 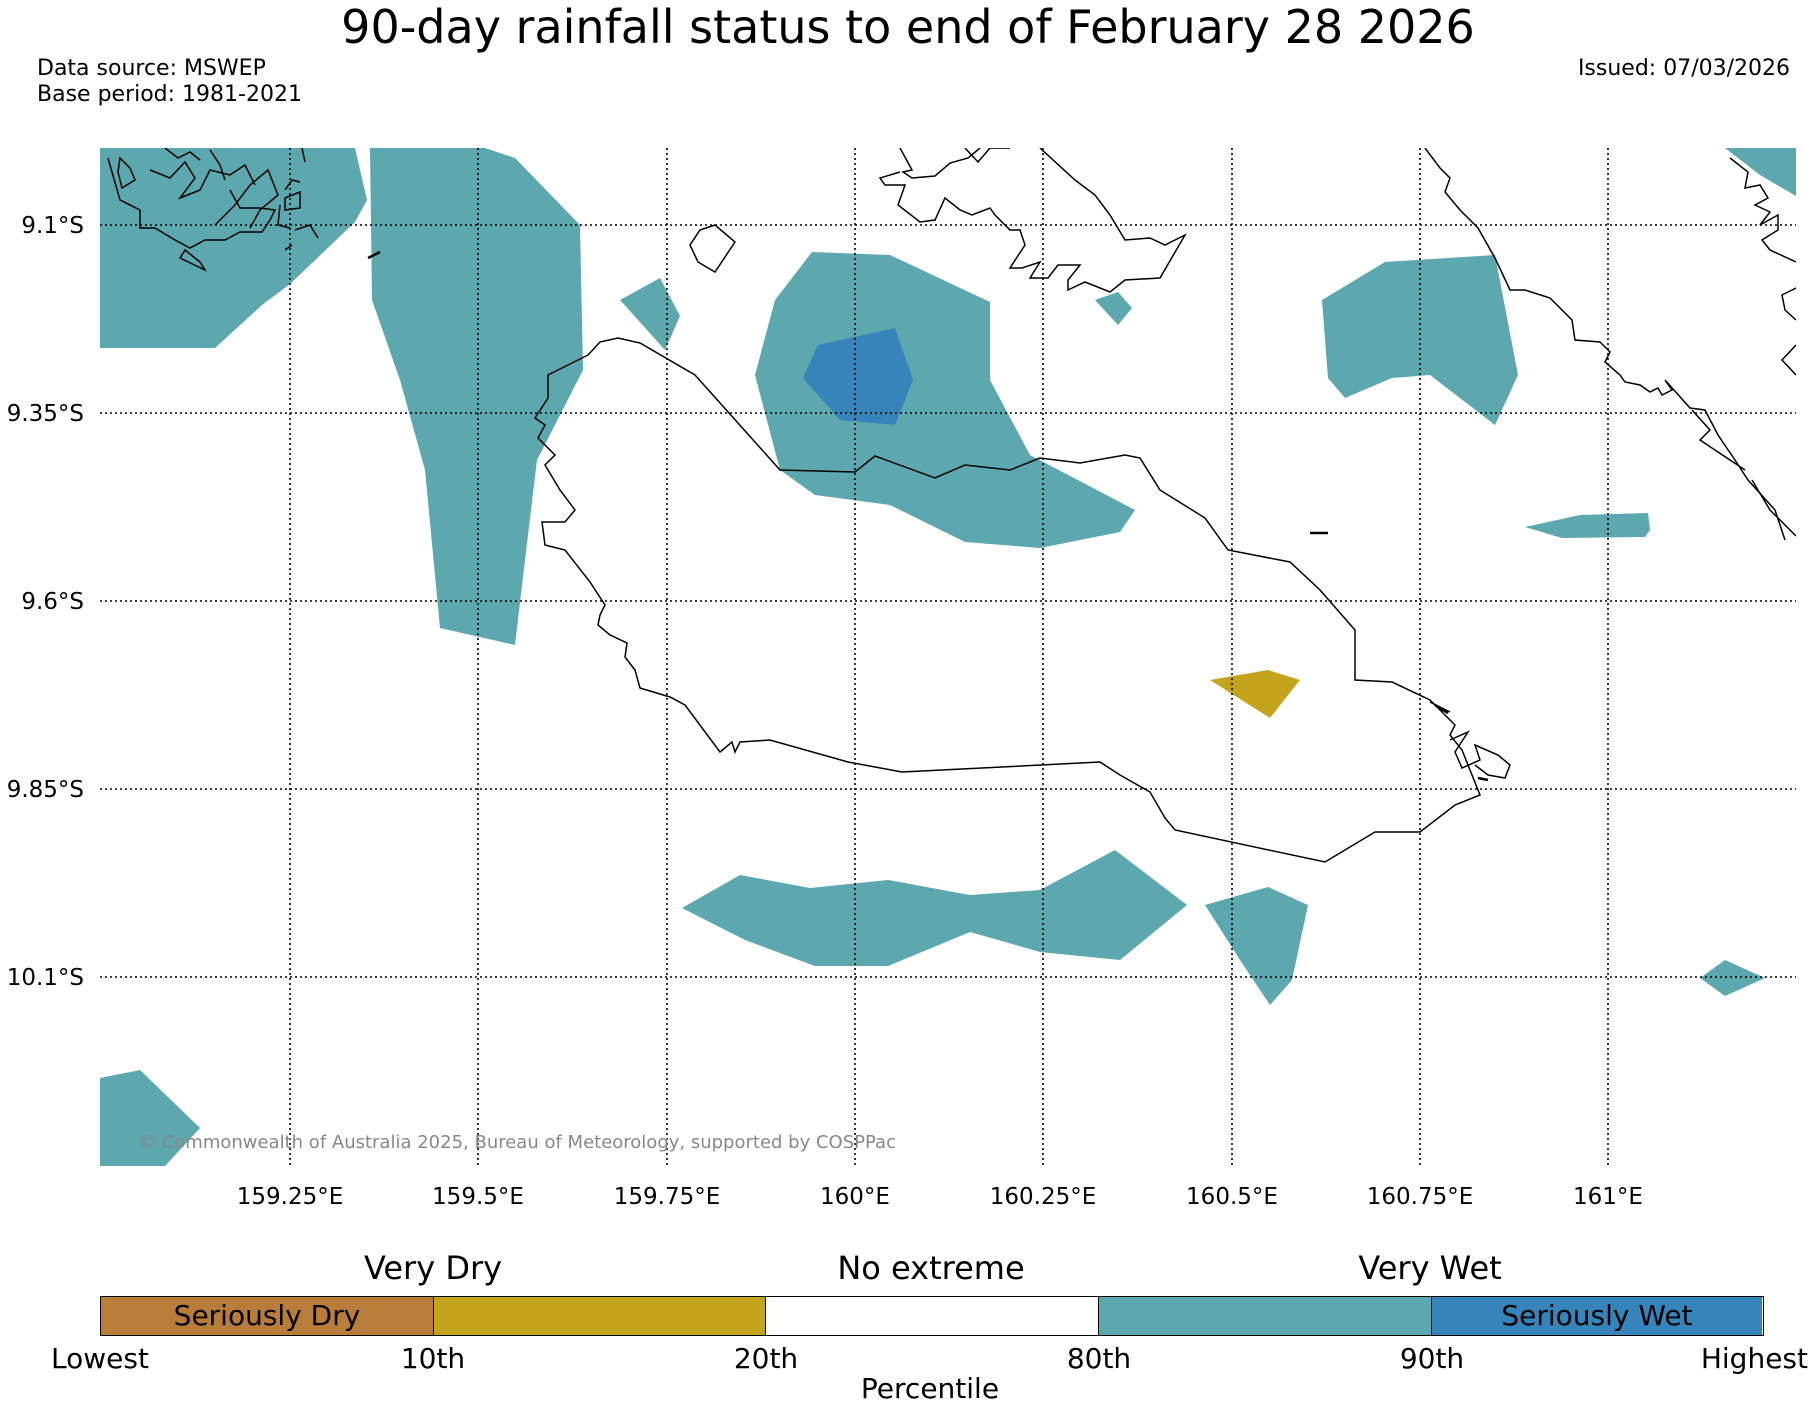 I want to click on legend-segment-label: Seriously Dry, so click(x=267, y=1315).